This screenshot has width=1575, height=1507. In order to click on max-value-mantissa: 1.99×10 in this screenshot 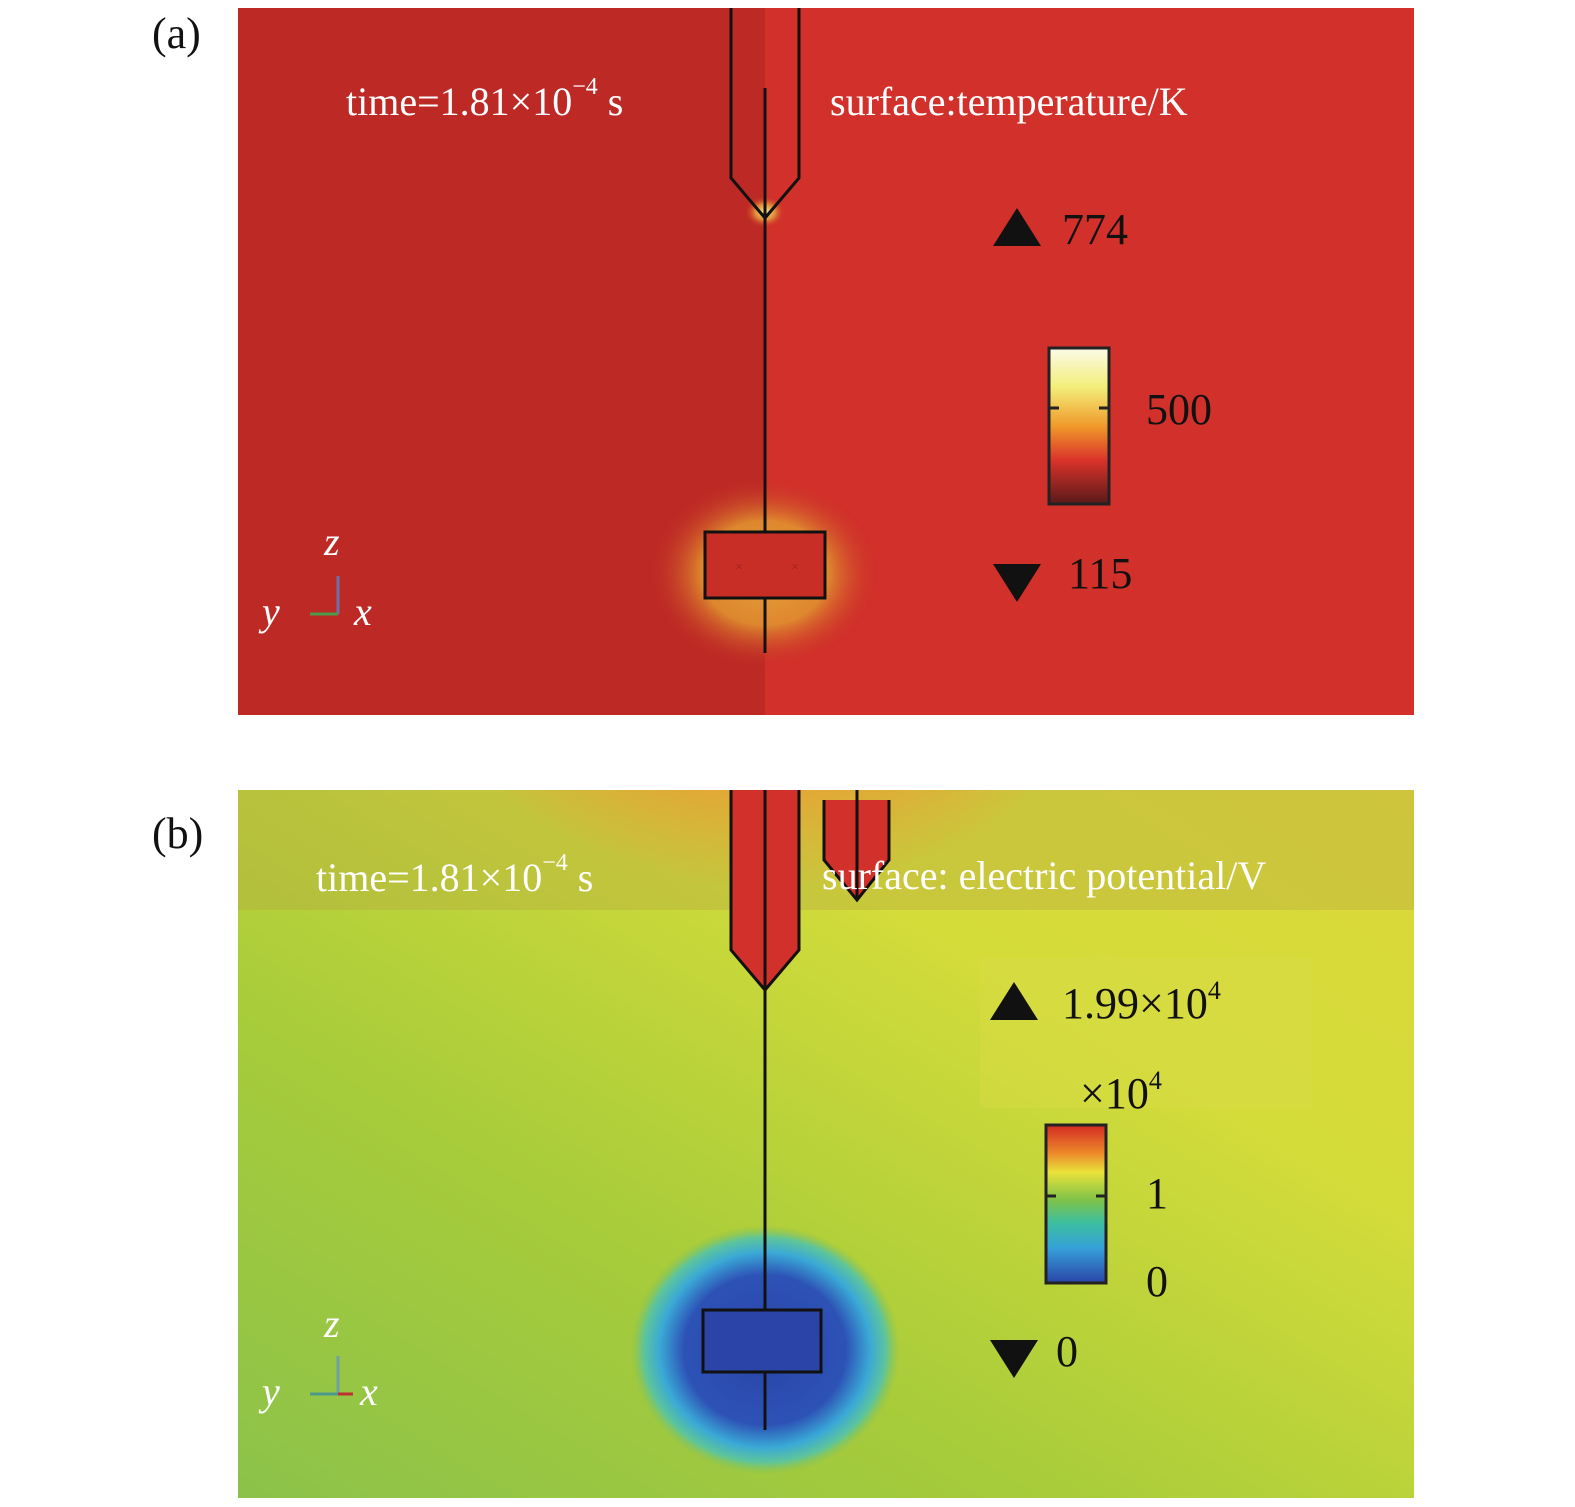, I will do `click(1135, 1003)`.